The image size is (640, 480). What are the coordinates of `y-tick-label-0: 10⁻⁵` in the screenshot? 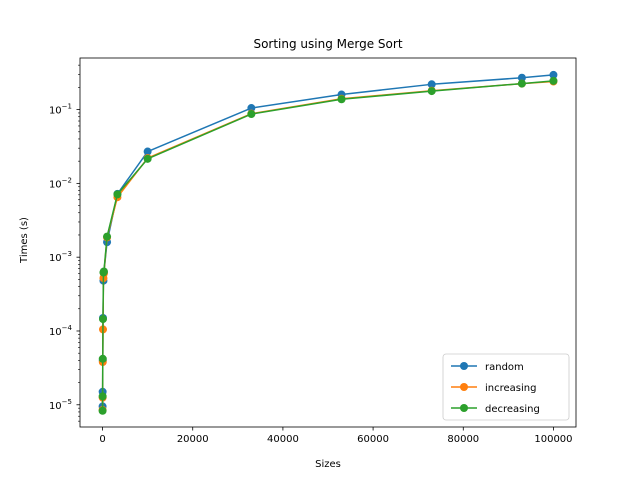 It's located at (60, 405).